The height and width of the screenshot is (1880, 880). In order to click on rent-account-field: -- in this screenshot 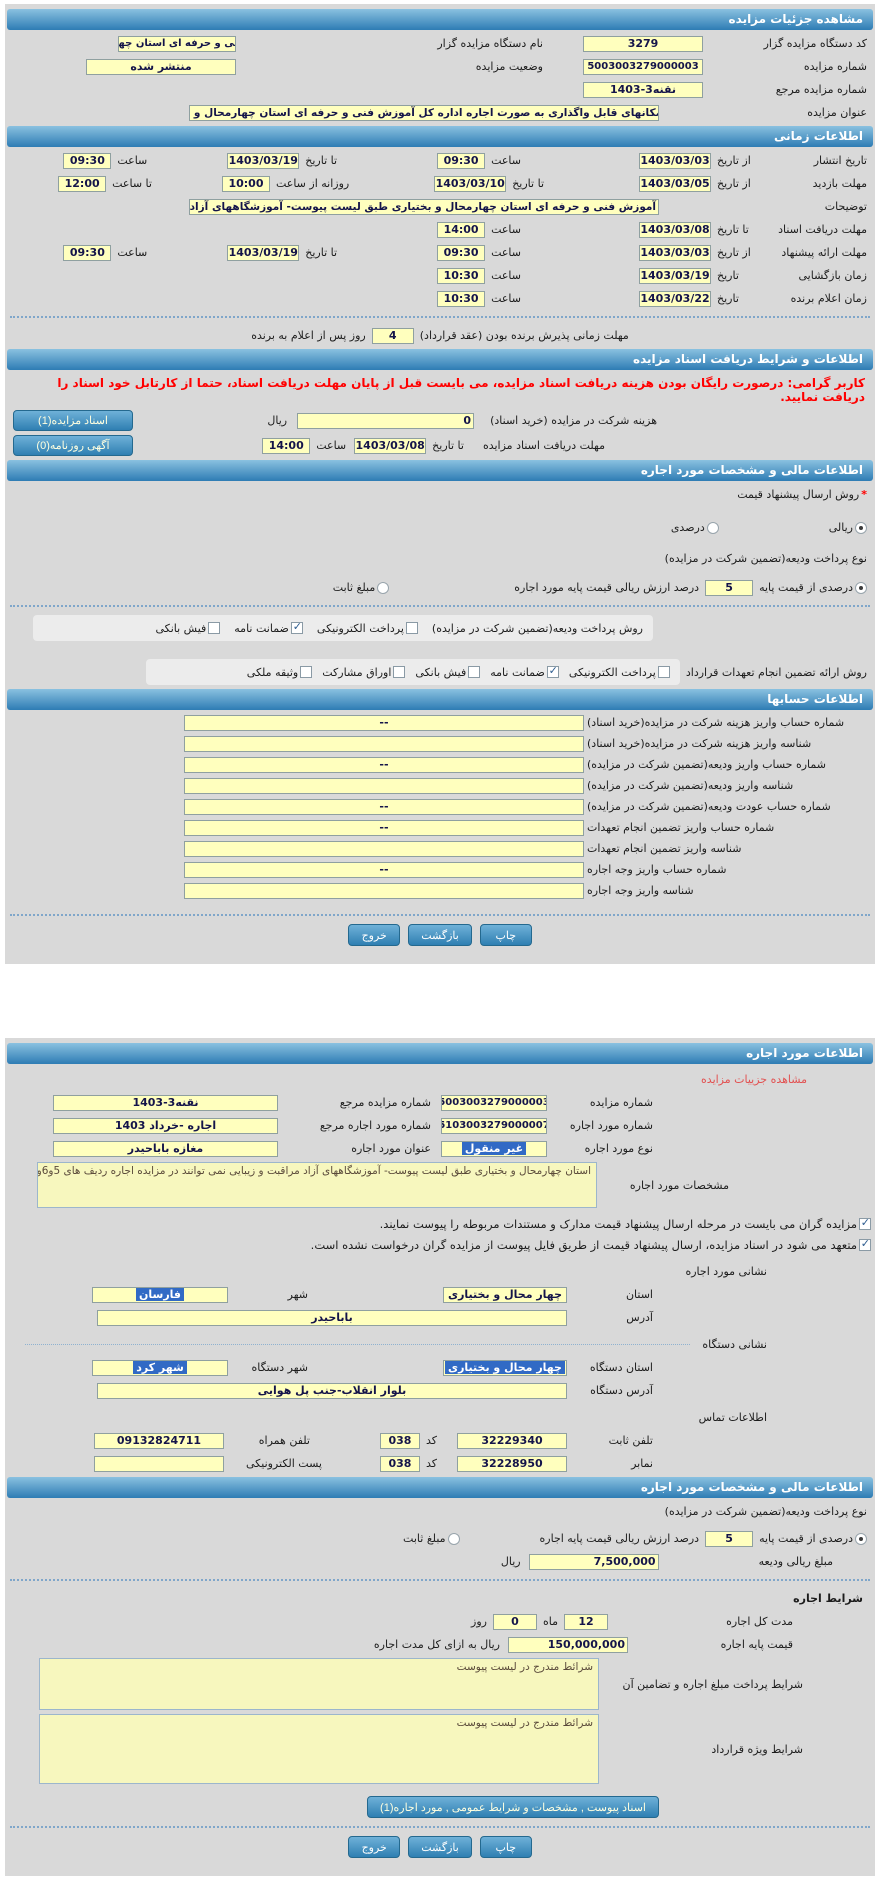, I will do `click(384, 869)`.